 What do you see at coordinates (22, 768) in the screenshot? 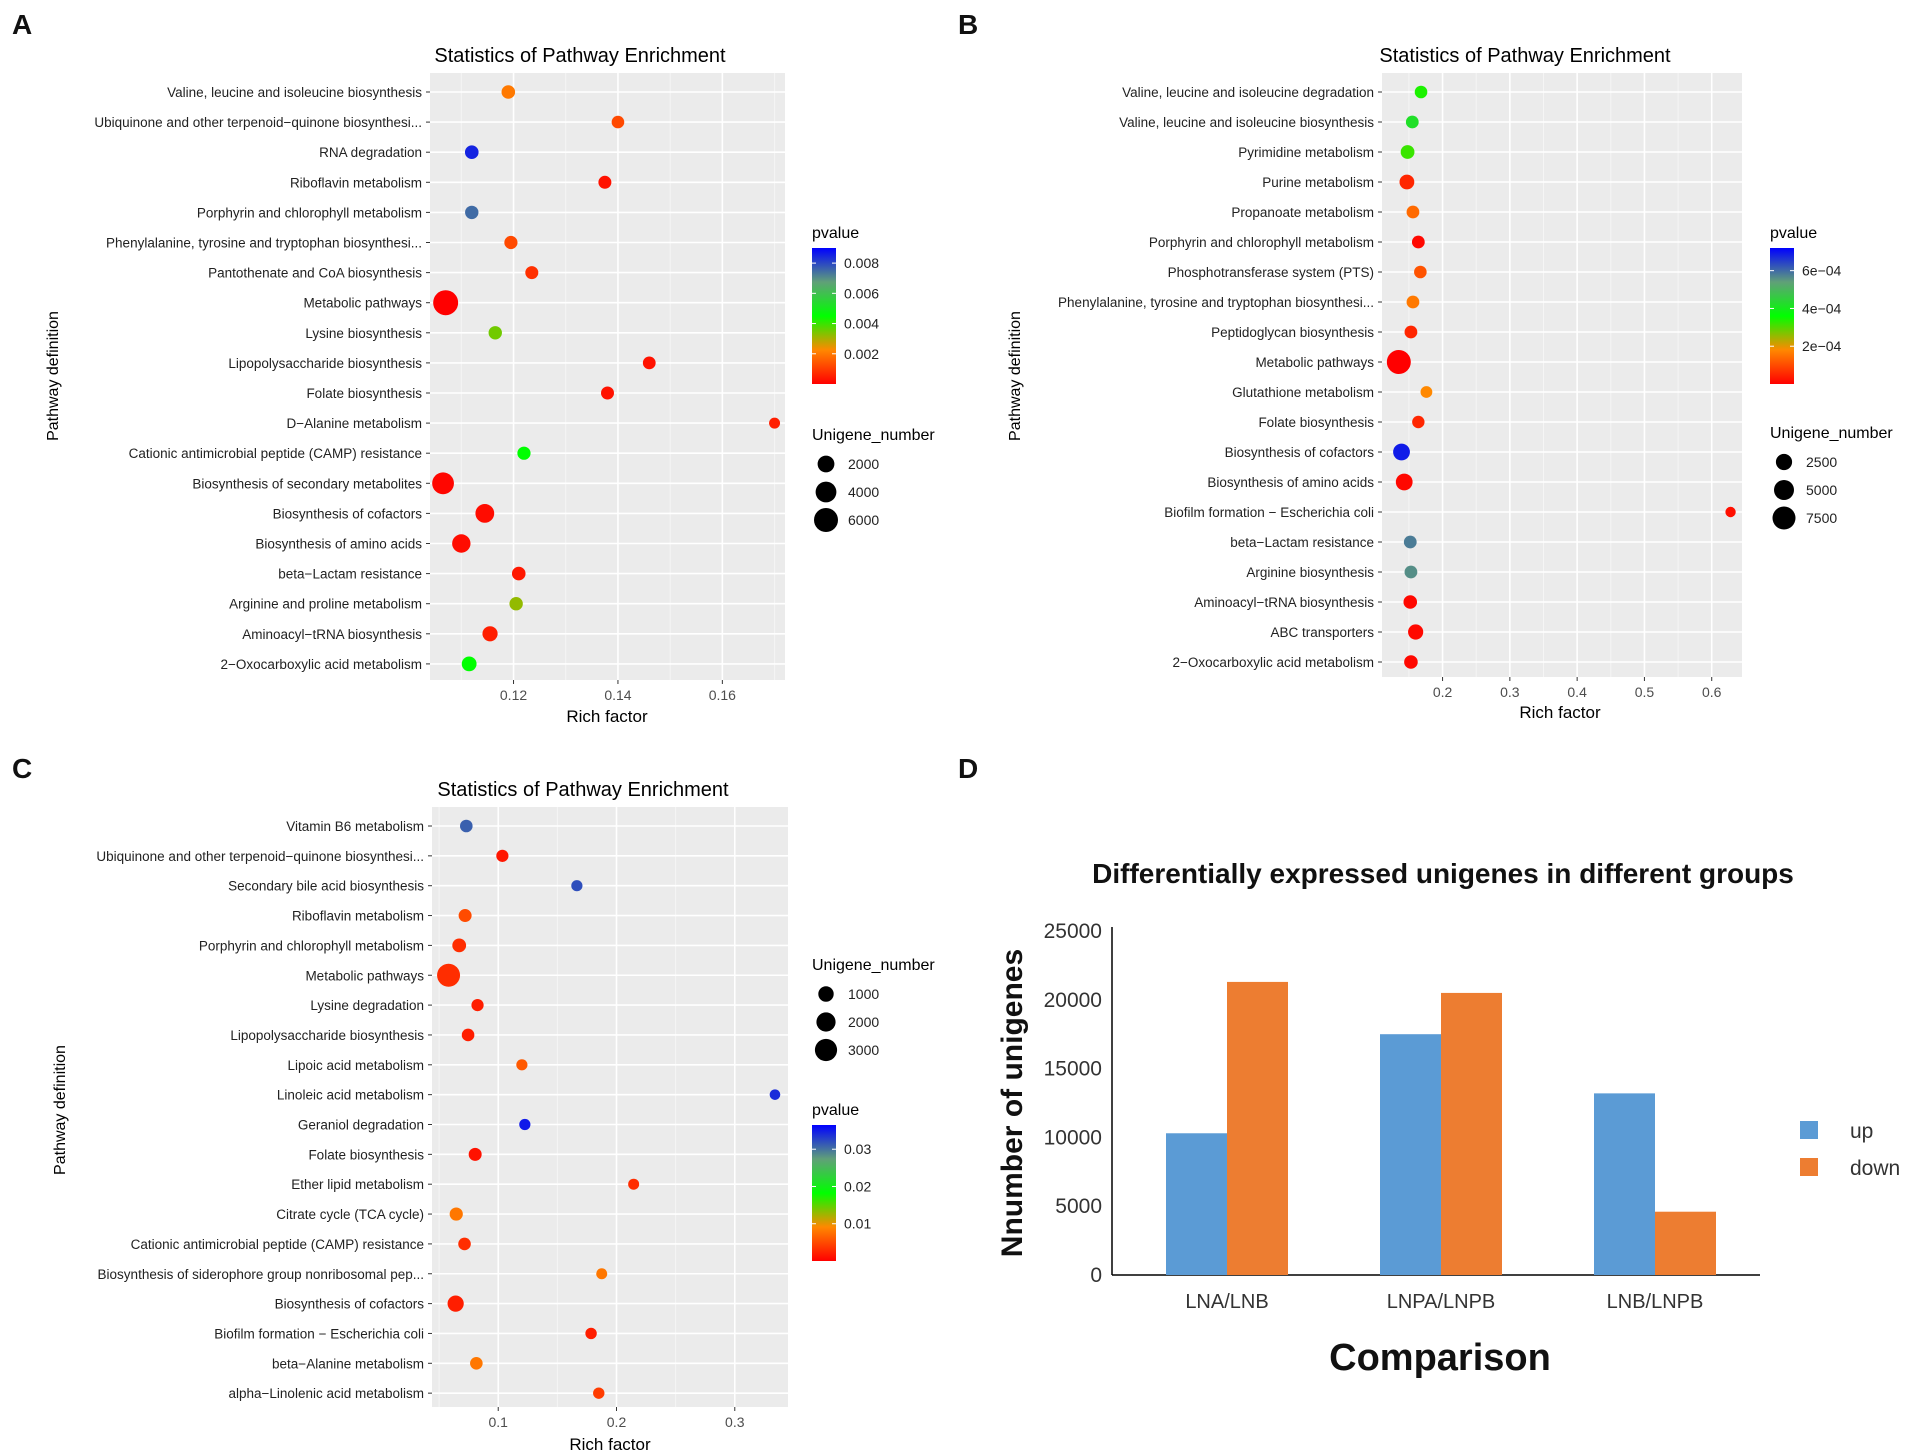
I see `panel-letter-c: C` at bounding box center [22, 768].